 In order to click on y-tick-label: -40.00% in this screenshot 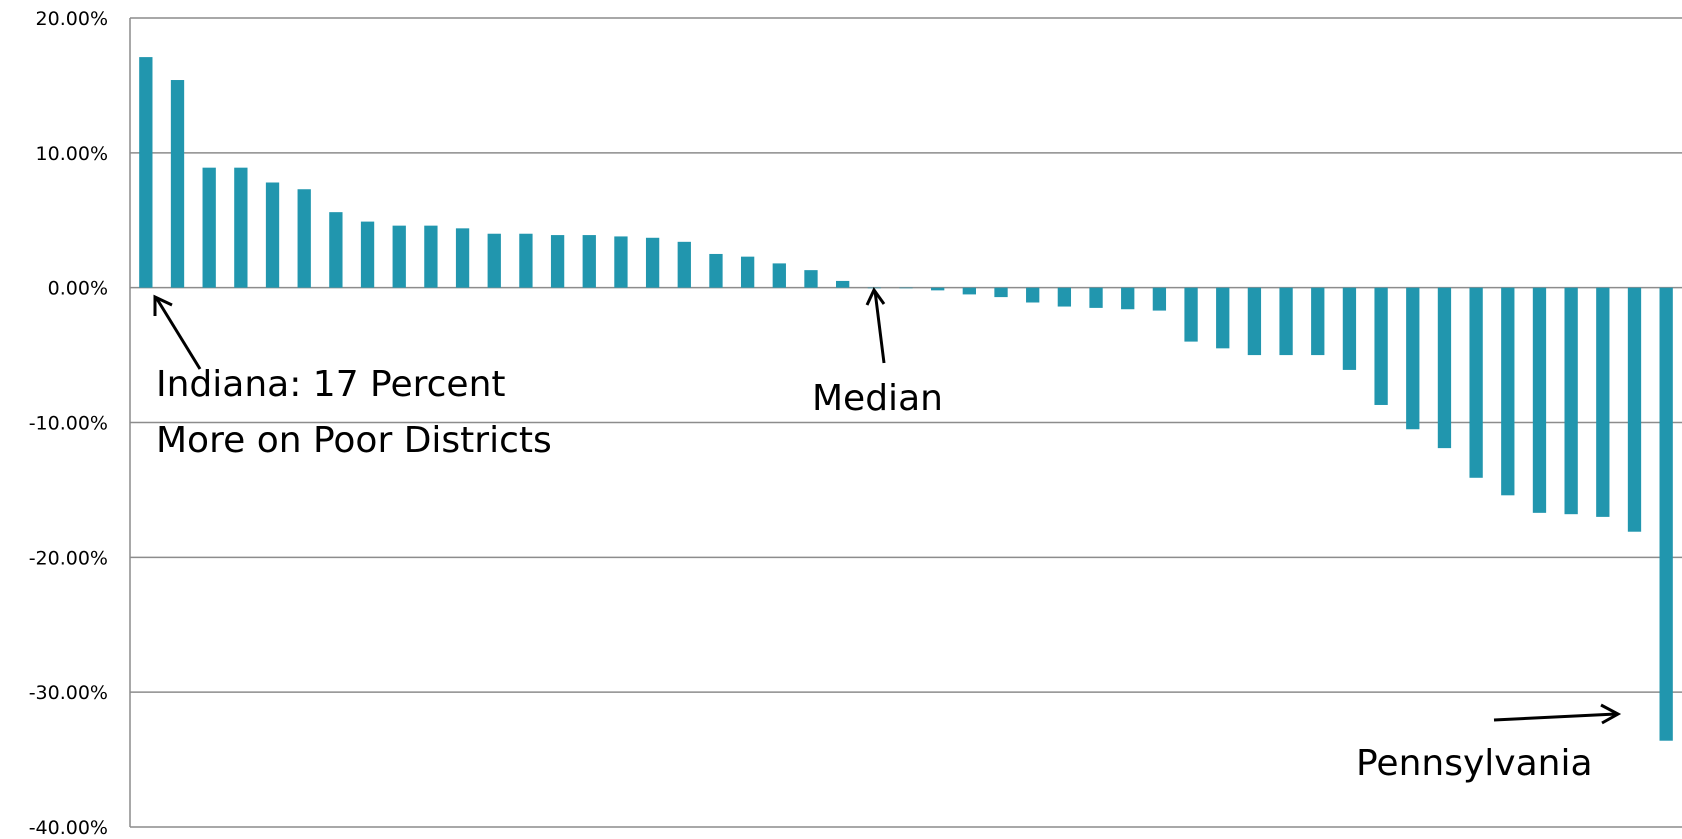, I will do `click(68, 828)`.